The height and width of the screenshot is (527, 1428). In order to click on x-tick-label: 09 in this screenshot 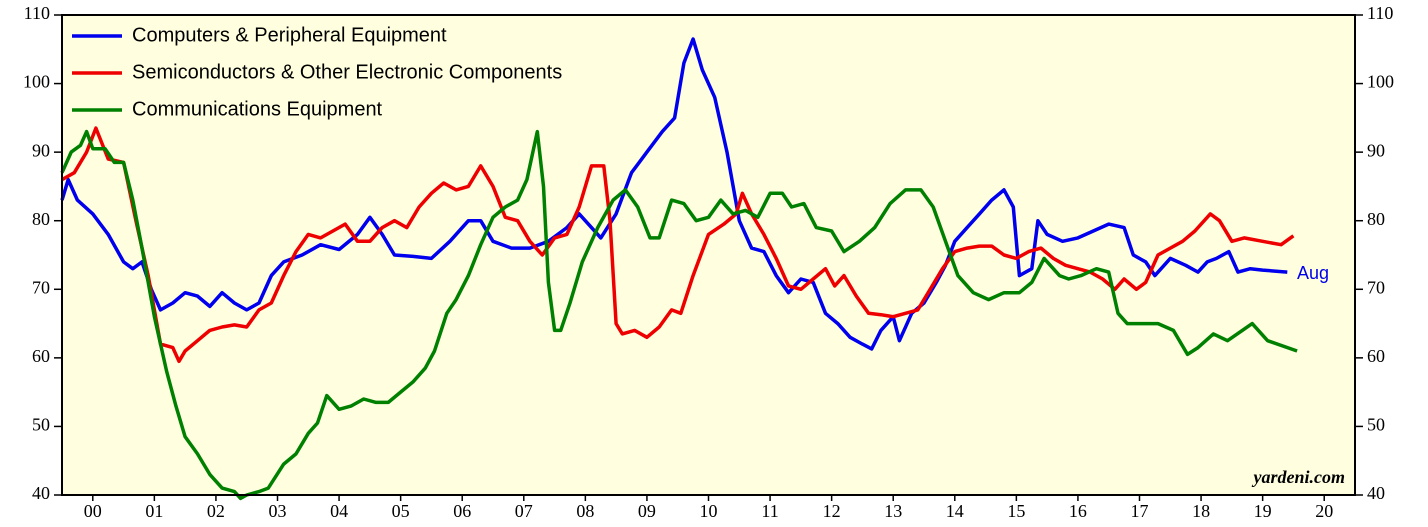, I will do `click(647, 511)`.